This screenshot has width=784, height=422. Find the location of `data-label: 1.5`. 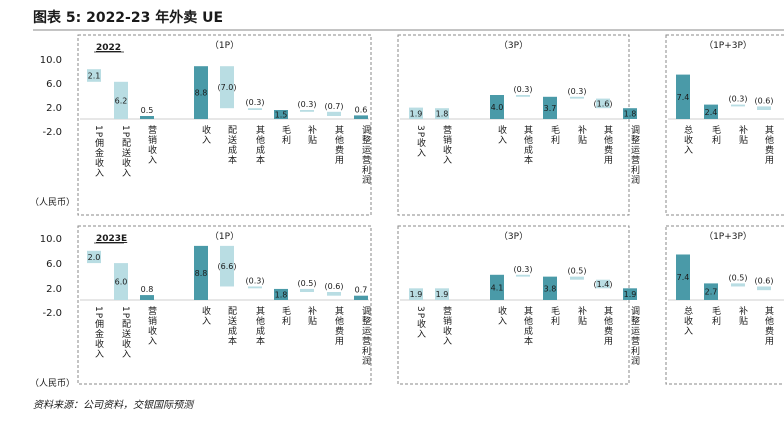

data-label: 1.5 is located at coordinates (281, 115).